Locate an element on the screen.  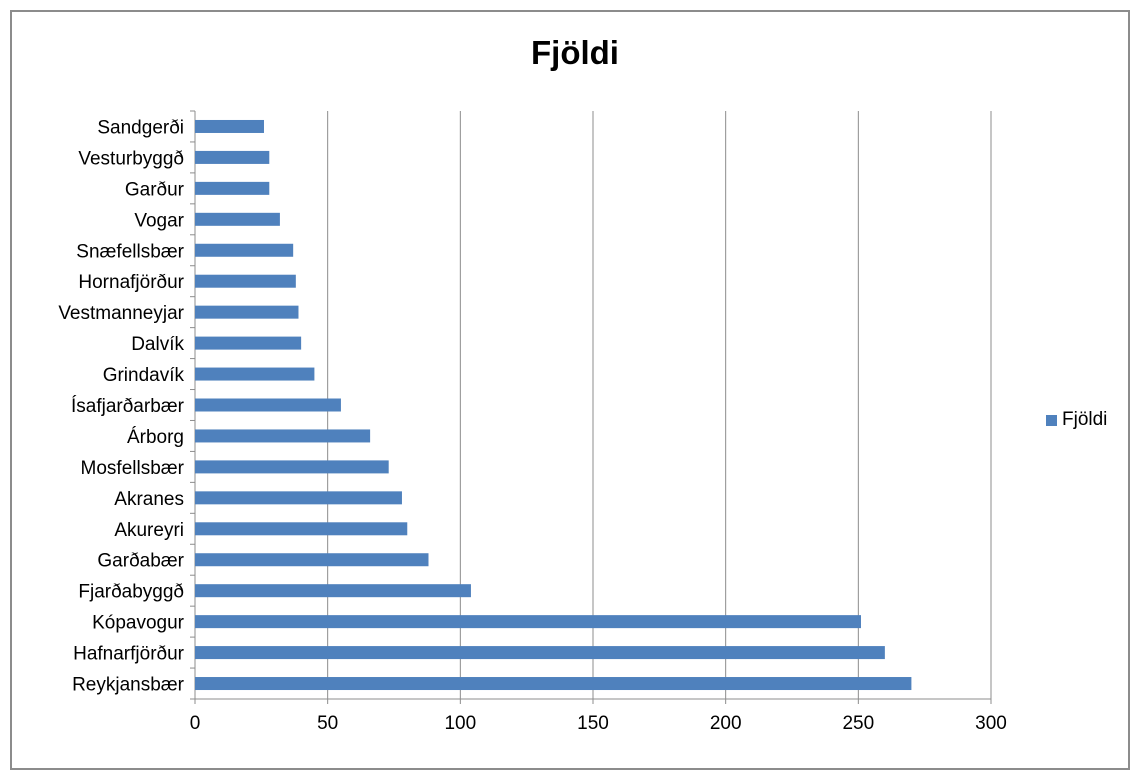
category-label-5: Hornafjörður is located at coordinates (131, 282).